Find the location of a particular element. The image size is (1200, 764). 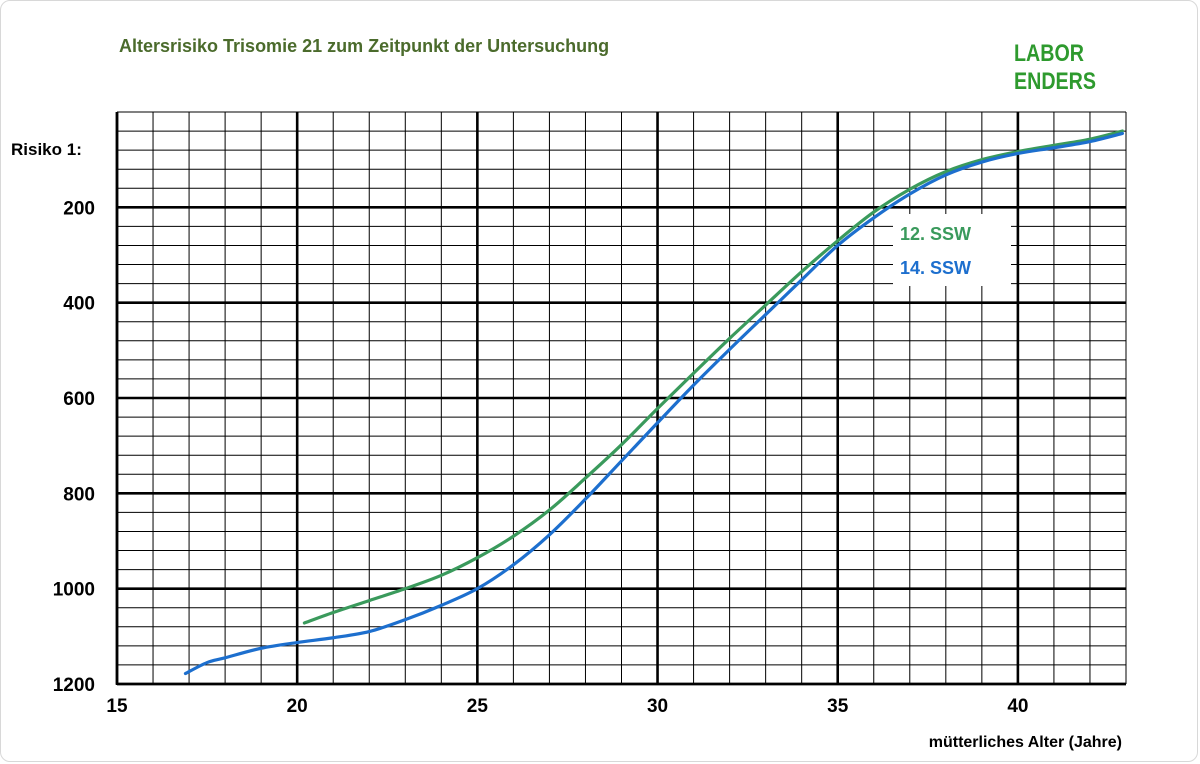

legend-entry: 12. SSW is located at coordinates (935, 234).